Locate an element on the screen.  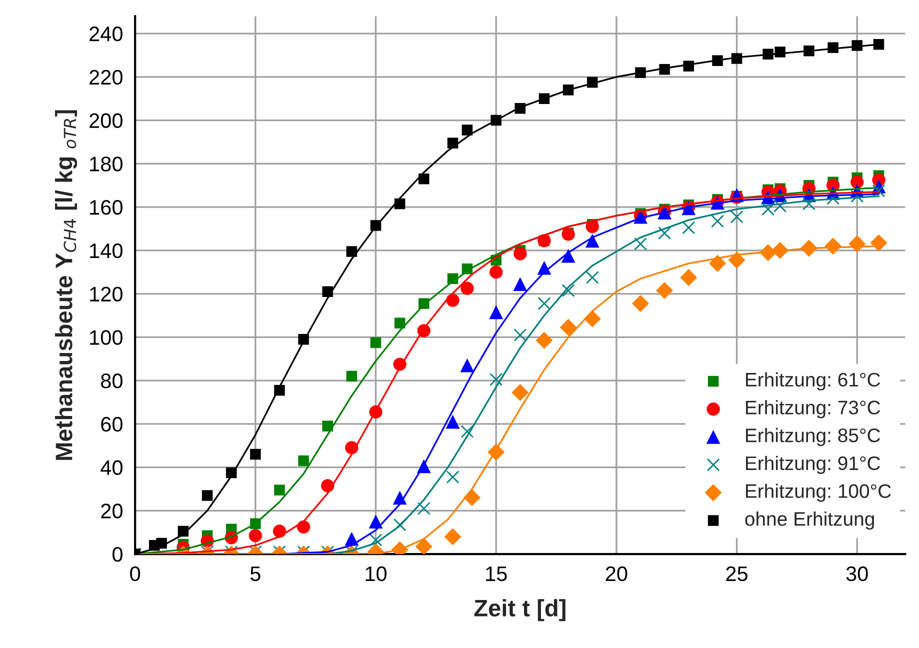
legend-label: Erhitzung: 61°C is located at coordinates (813, 381).